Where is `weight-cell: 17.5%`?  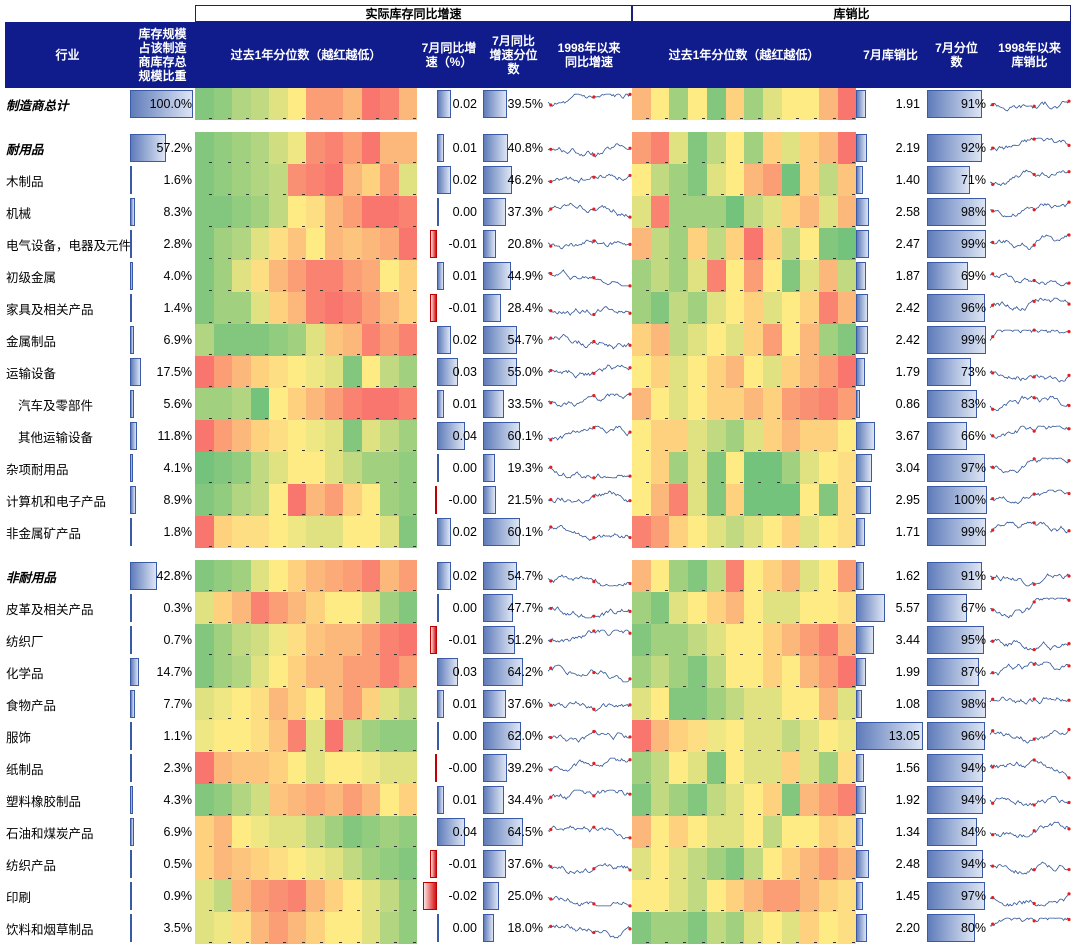 weight-cell: 17.5% is located at coordinates (162, 372).